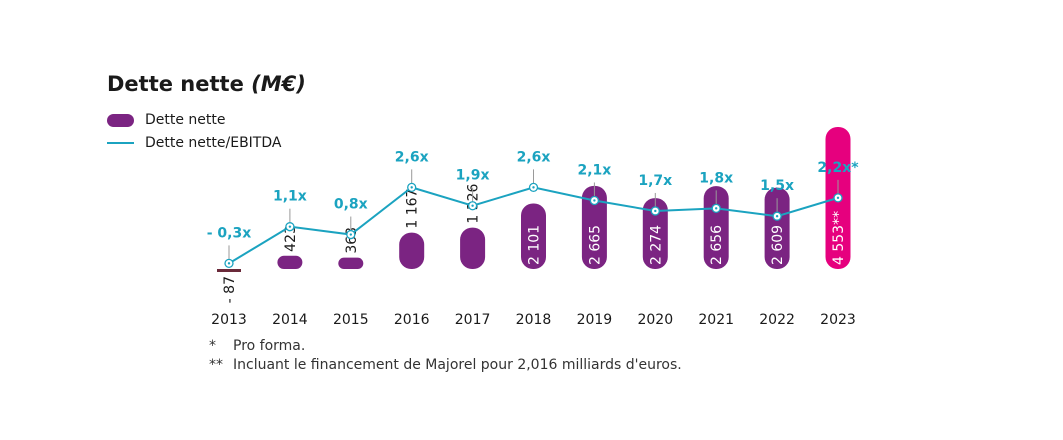 This screenshot has height=440, width=1063. Describe the element at coordinates (838, 198) in the screenshot. I see `point-dot-2023` at that location.